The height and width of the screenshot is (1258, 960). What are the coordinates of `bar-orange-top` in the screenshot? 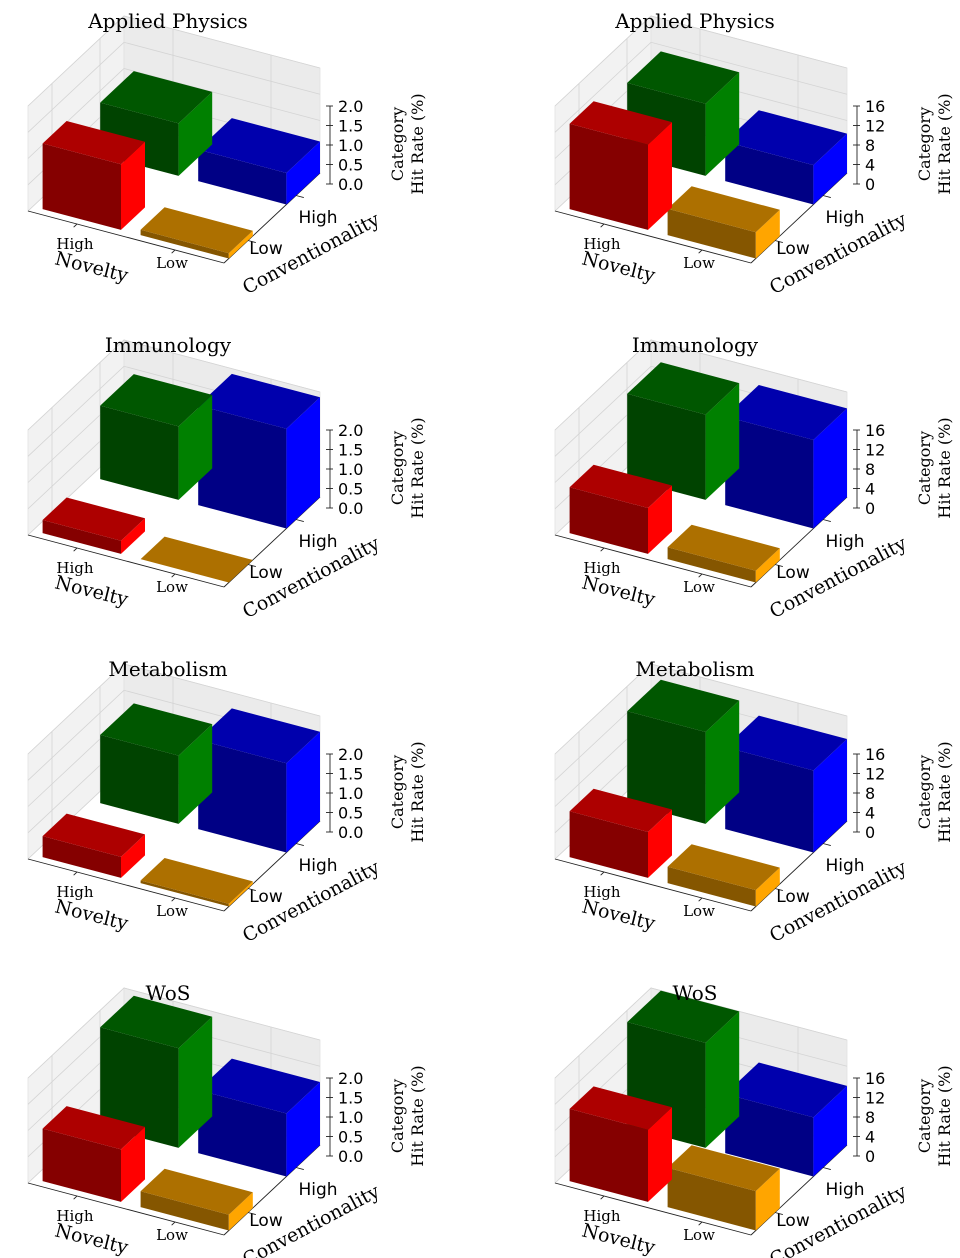 It's located at (196, 230).